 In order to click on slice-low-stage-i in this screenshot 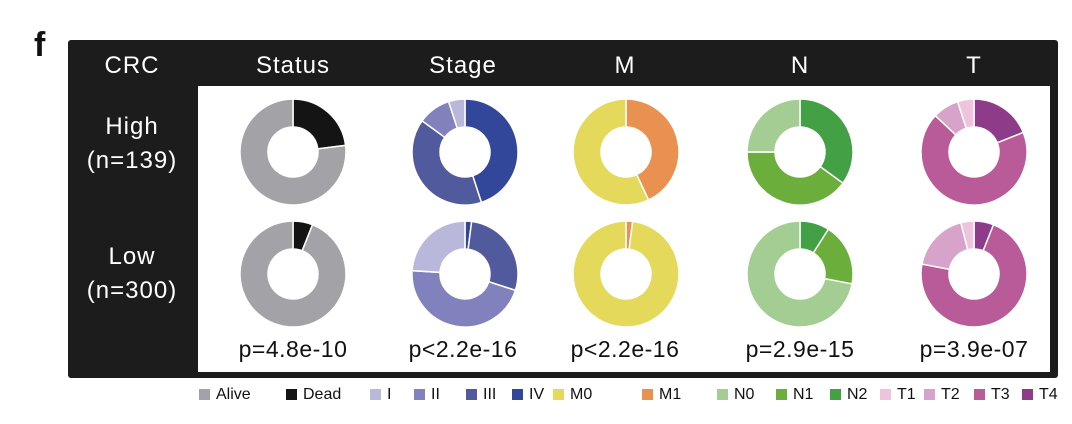, I will do `click(438, 247)`.